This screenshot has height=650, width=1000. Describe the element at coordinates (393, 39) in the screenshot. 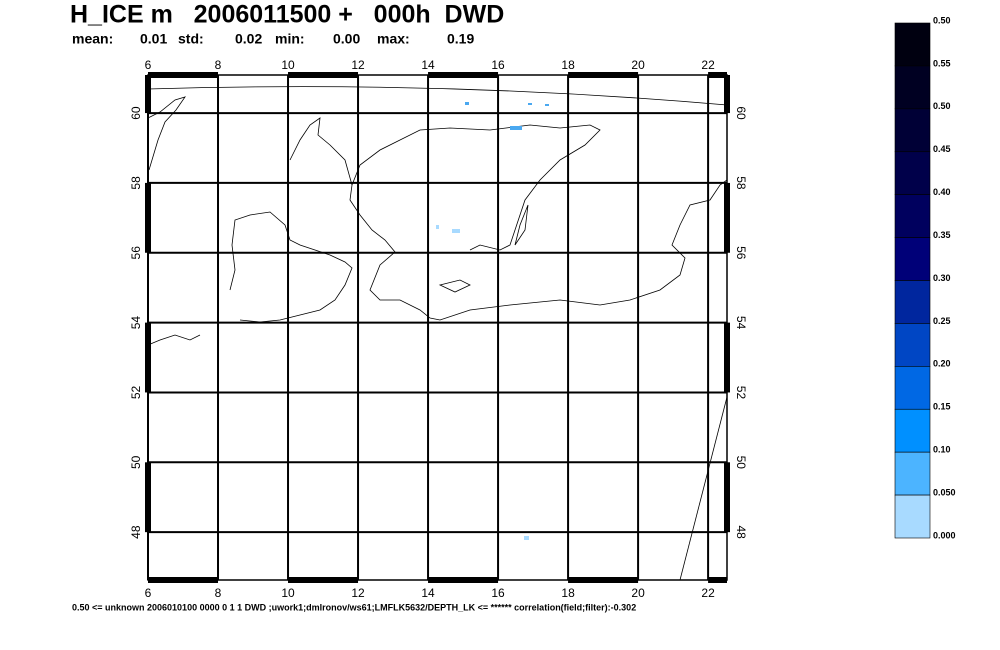

I see `stat-label: max:` at that location.